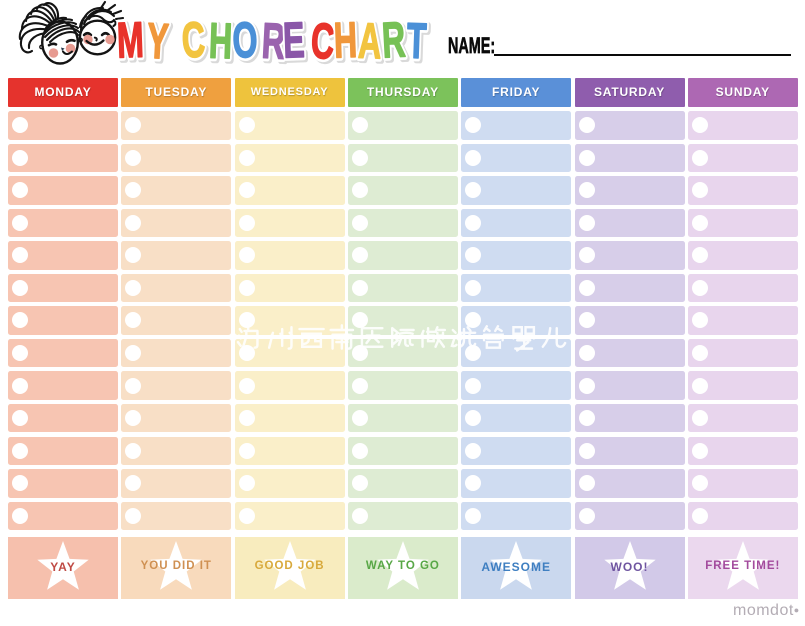 The image size is (805, 626). I want to click on svg-text: M, so click(130, 39).